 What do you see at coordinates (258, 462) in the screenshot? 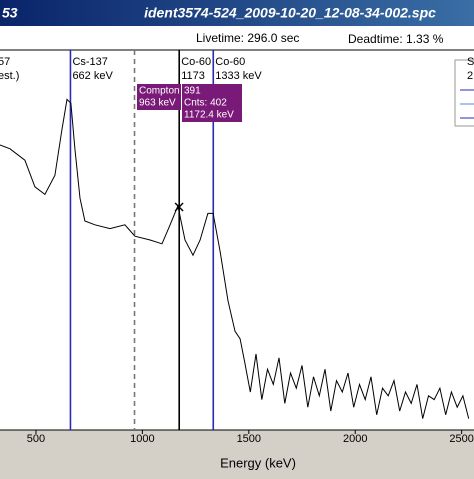
I see `x-axis-label: Energy (keV)` at bounding box center [258, 462].